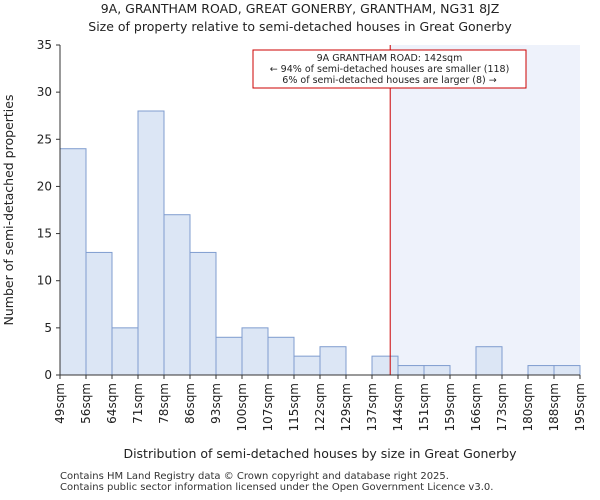 The height and width of the screenshot is (500, 600). I want to click on x-tick-label: 144sqm, so click(398, 407).